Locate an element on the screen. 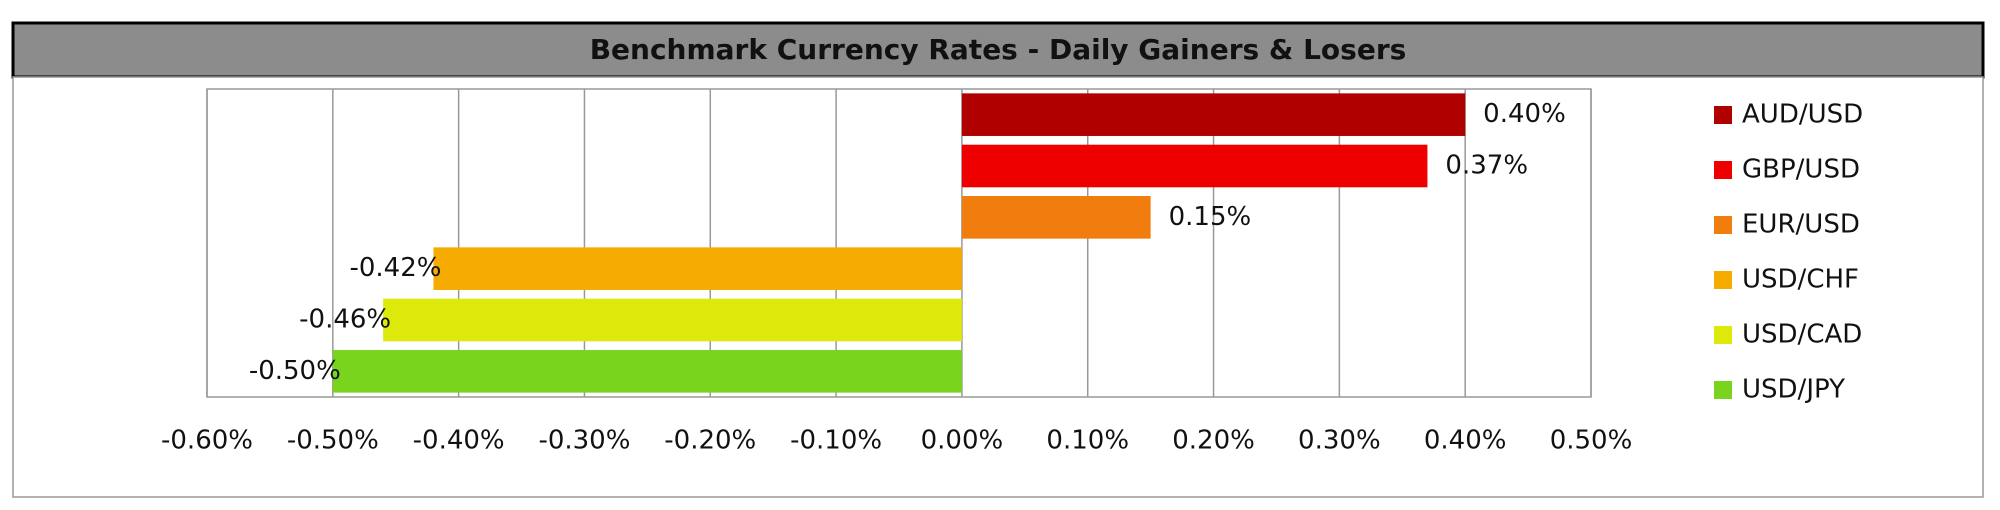  x-tick-label: -0.10% is located at coordinates (836, 441).